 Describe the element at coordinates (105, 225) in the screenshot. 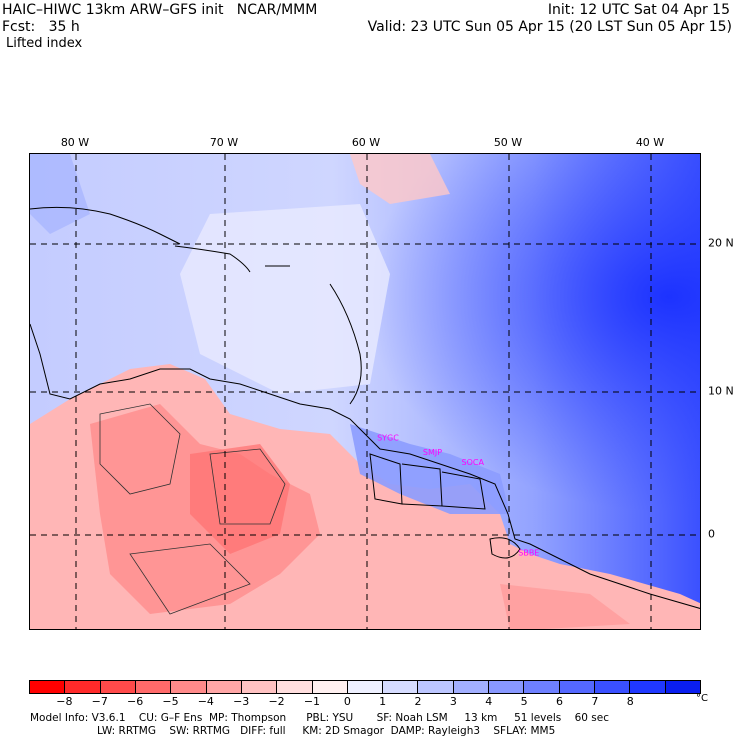

I see `cuba-coast` at that location.